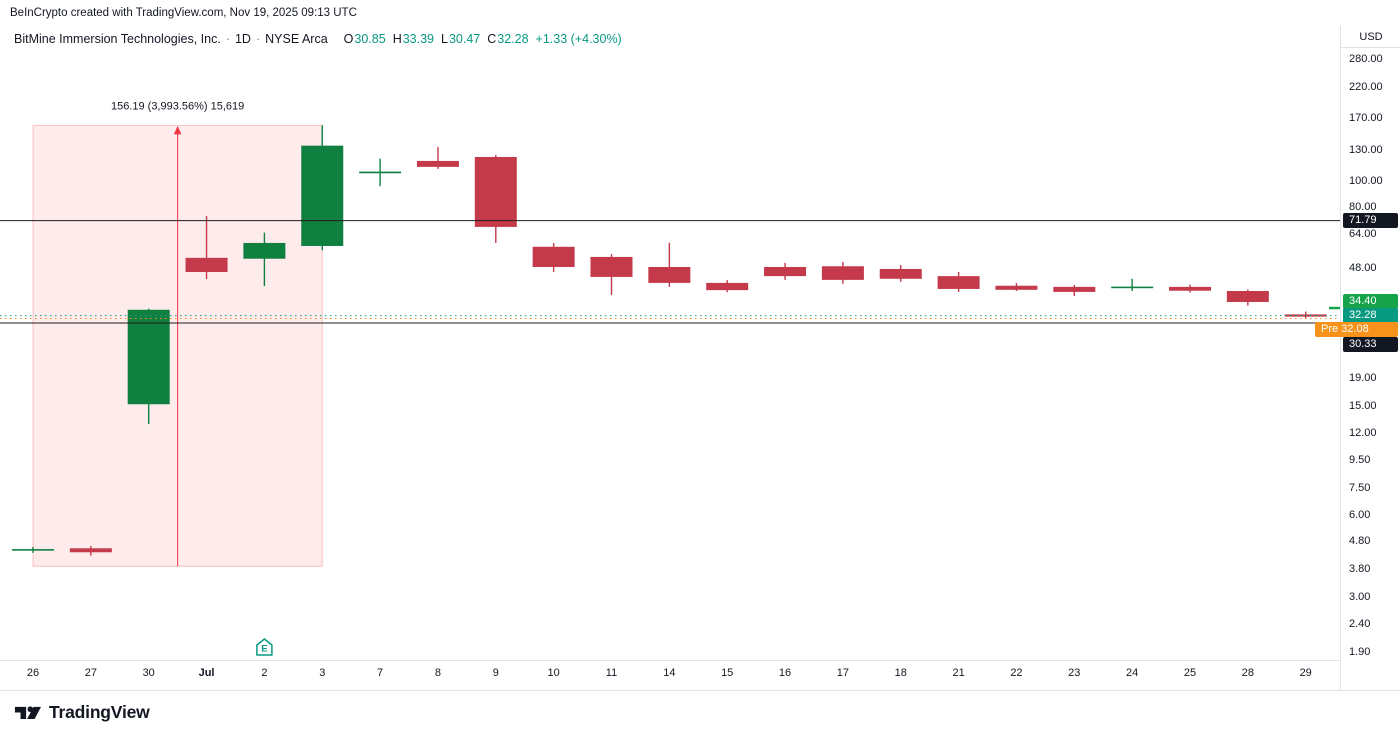 The height and width of the screenshot is (736, 1400). What do you see at coordinates (1190, 673) in the screenshot?
I see `time-label-25: 25` at bounding box center [1190, 673].